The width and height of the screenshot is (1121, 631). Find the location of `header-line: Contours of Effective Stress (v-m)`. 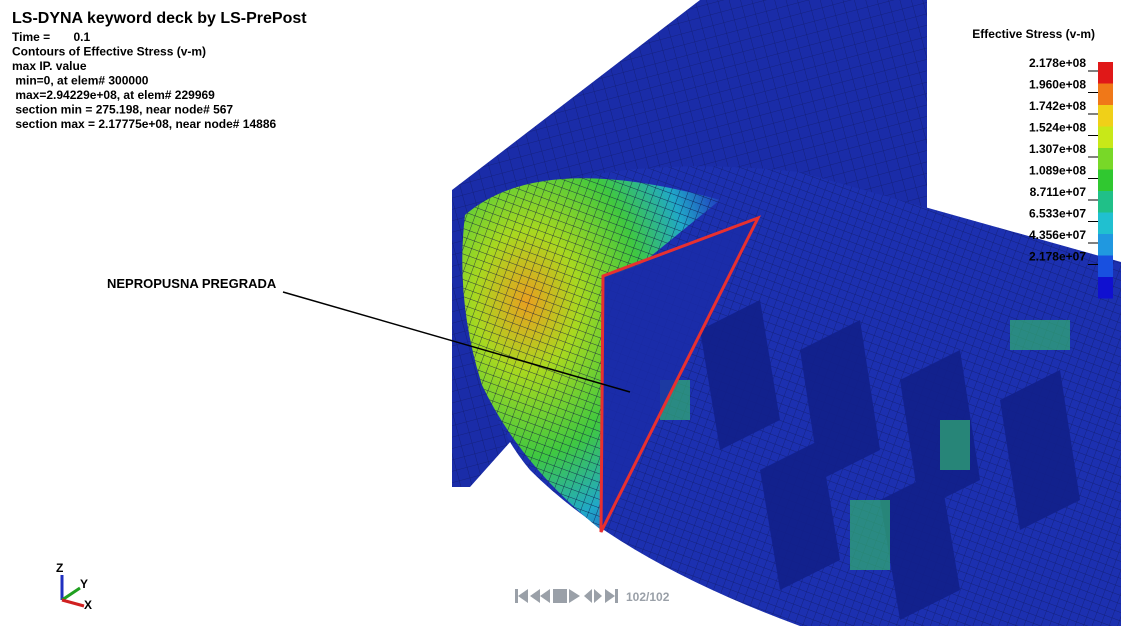

header-line: Contours of Effective Stress (v-m) is located at coordinates (109, 52).